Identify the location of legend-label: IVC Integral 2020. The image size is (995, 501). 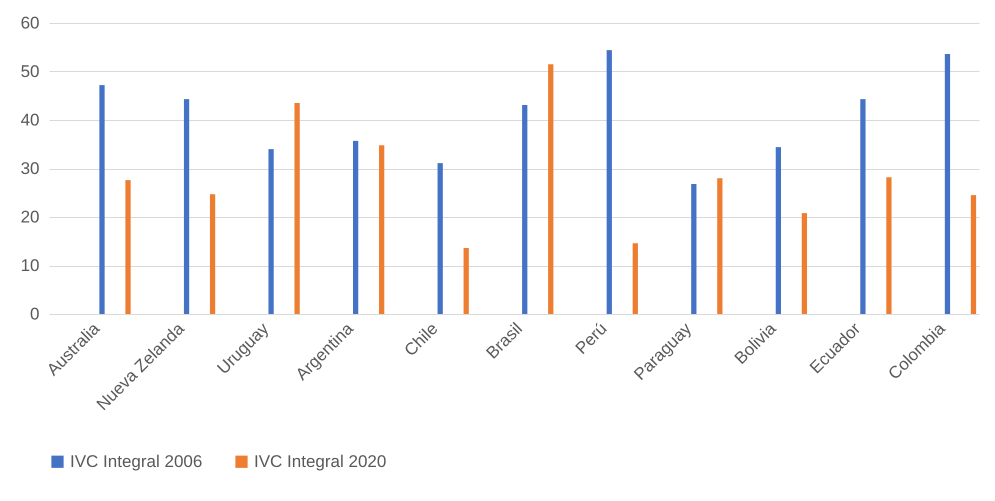
(320, 461).